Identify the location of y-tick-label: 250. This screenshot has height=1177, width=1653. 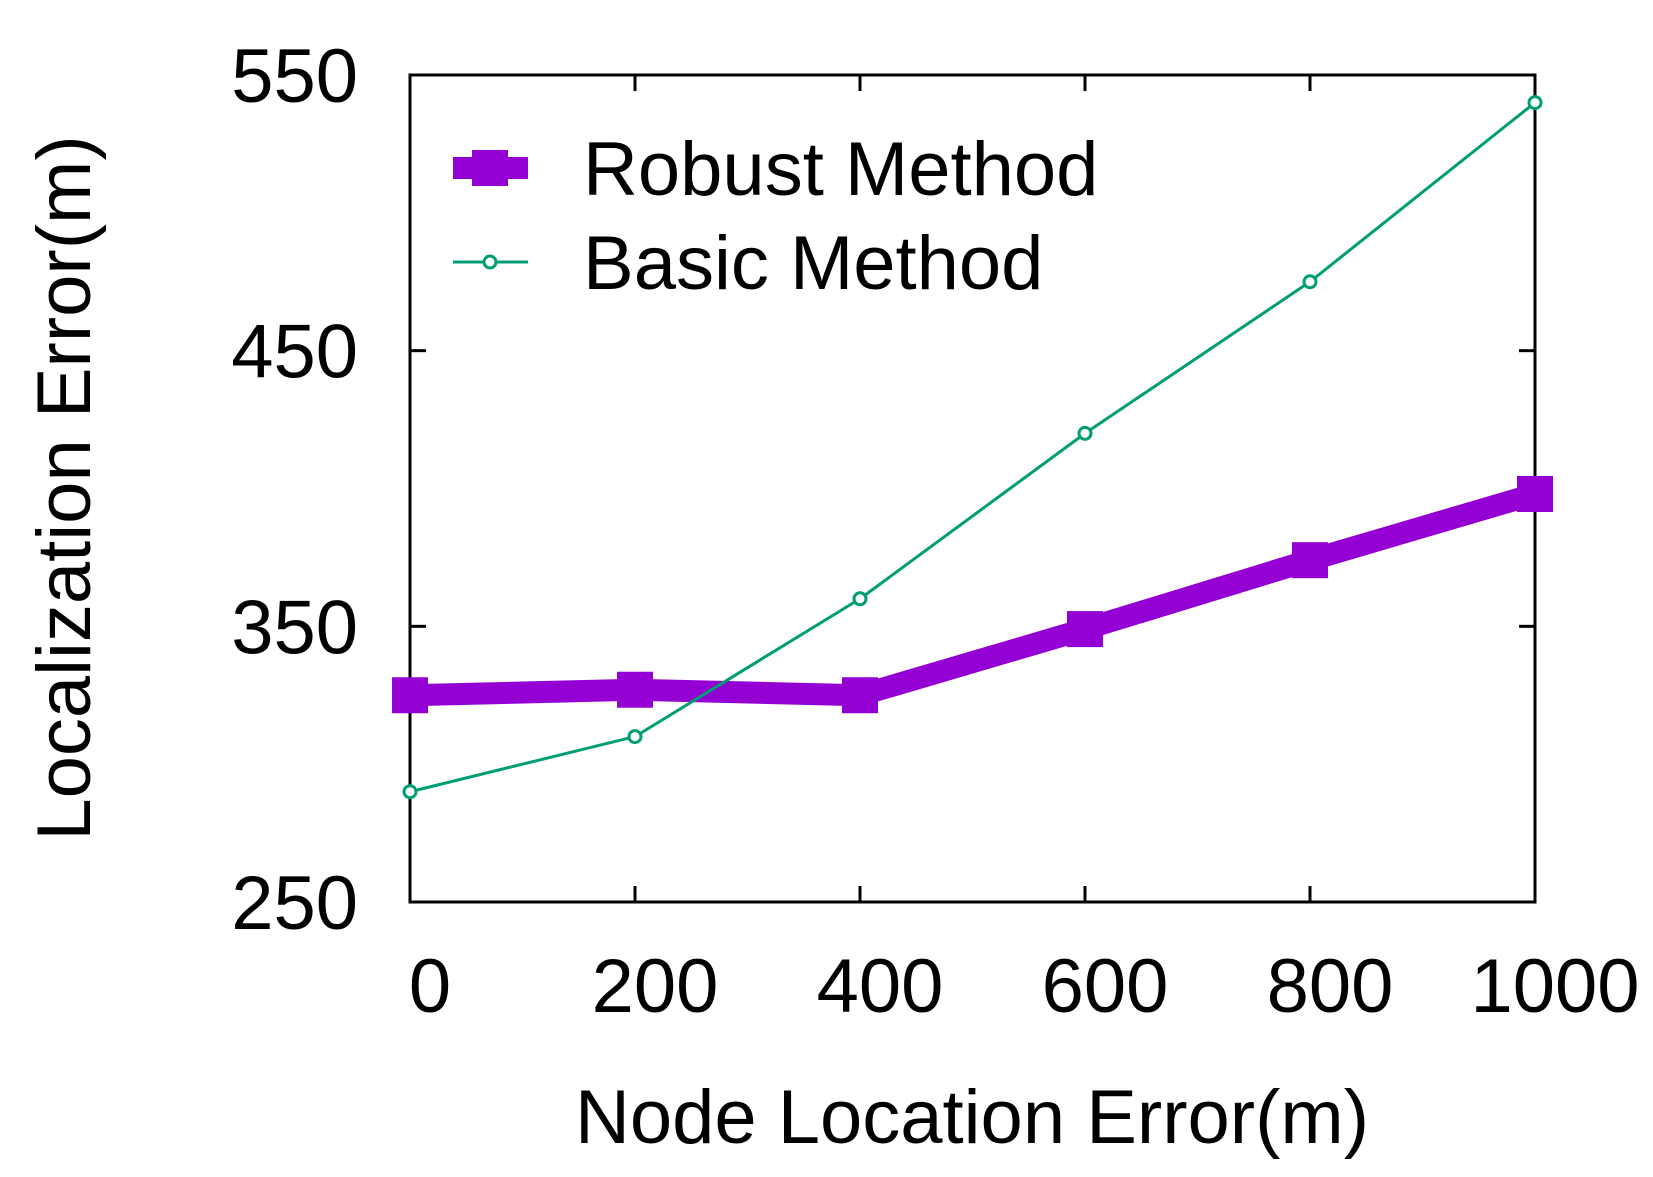
(294, 903).